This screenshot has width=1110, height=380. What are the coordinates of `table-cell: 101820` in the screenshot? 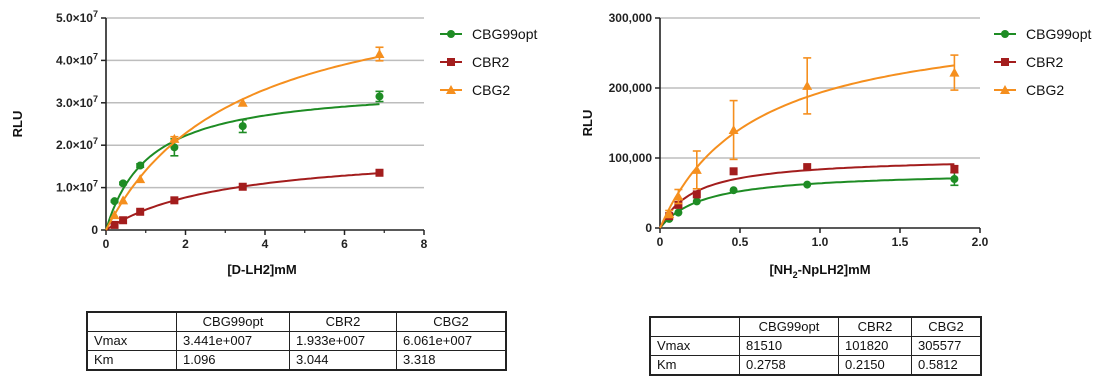 It's located at (875, 346).